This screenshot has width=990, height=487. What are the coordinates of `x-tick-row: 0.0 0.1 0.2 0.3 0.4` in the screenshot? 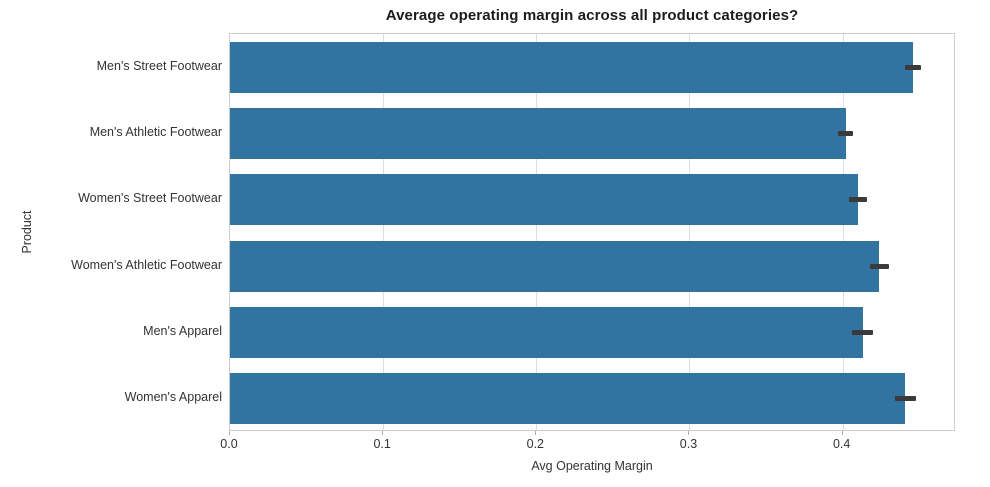 It's located at (587, 444).